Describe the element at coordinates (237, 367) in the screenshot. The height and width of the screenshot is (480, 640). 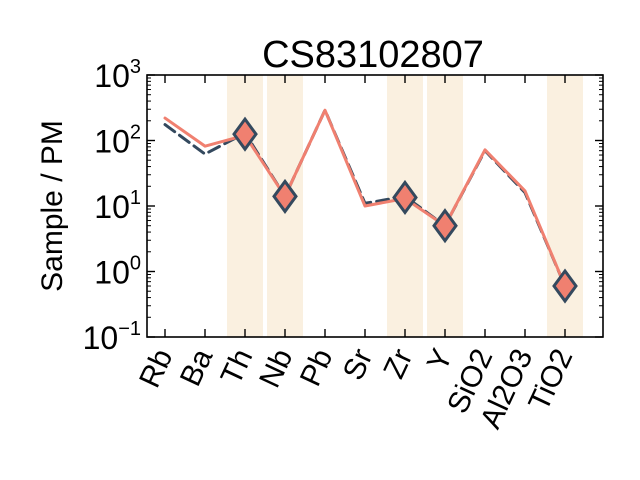
I see `x-tick-label-th: Th` at that location.